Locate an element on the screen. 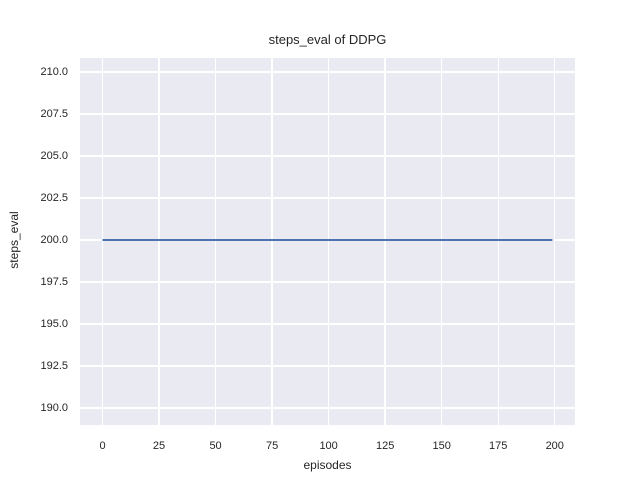 The height and width of the screenshot is (480, 640). data-layer is located at coordinates (327, 240).